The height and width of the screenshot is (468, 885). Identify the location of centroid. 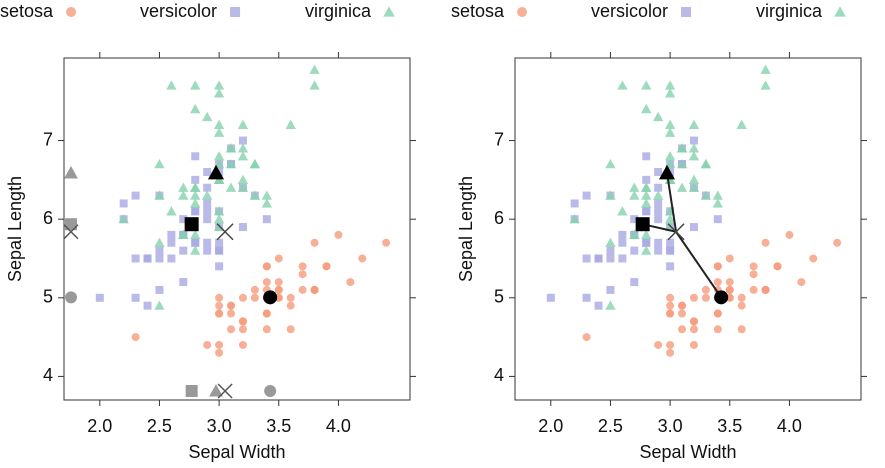
(721, 297).